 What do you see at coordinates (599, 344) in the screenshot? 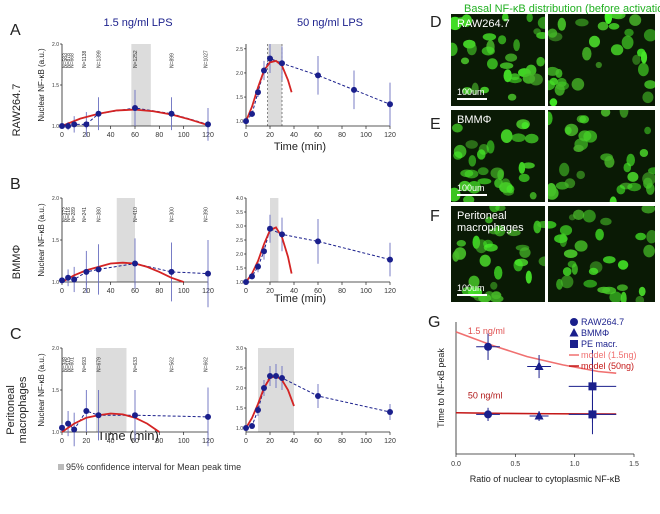
I see `legend-label: PE macr.` at bounding box center [599, 344].